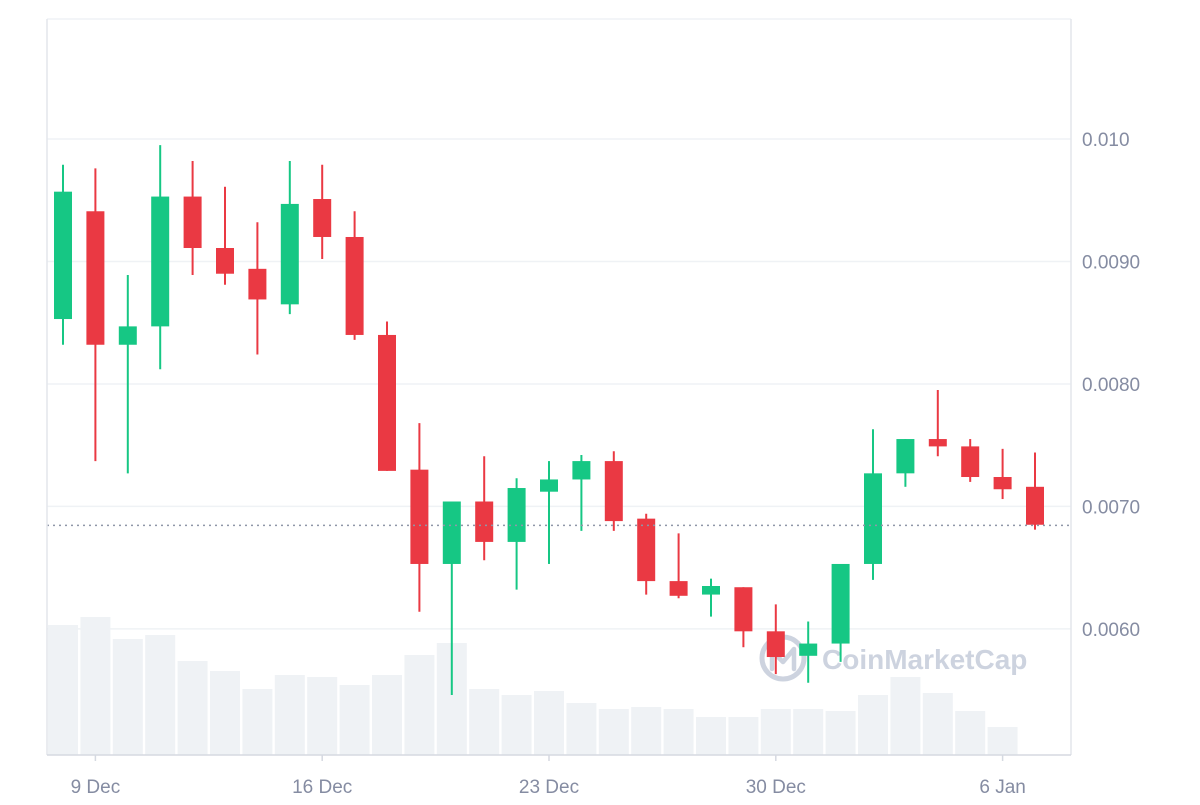 This screenshot has width=1200, height=805. What do you see at coordinates (96, 787) in the screenshot?
I see `x-tick-label: 9 Dec` at bounding box center [96, 787].